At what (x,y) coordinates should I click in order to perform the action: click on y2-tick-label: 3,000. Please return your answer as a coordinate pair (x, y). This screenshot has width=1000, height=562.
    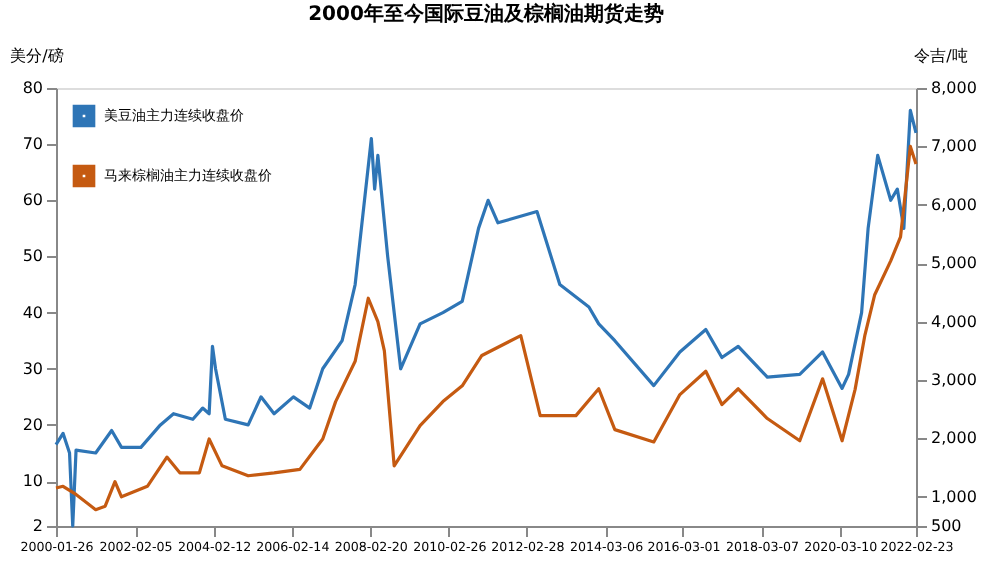
    Looking at the image, I should click on (954, 380).